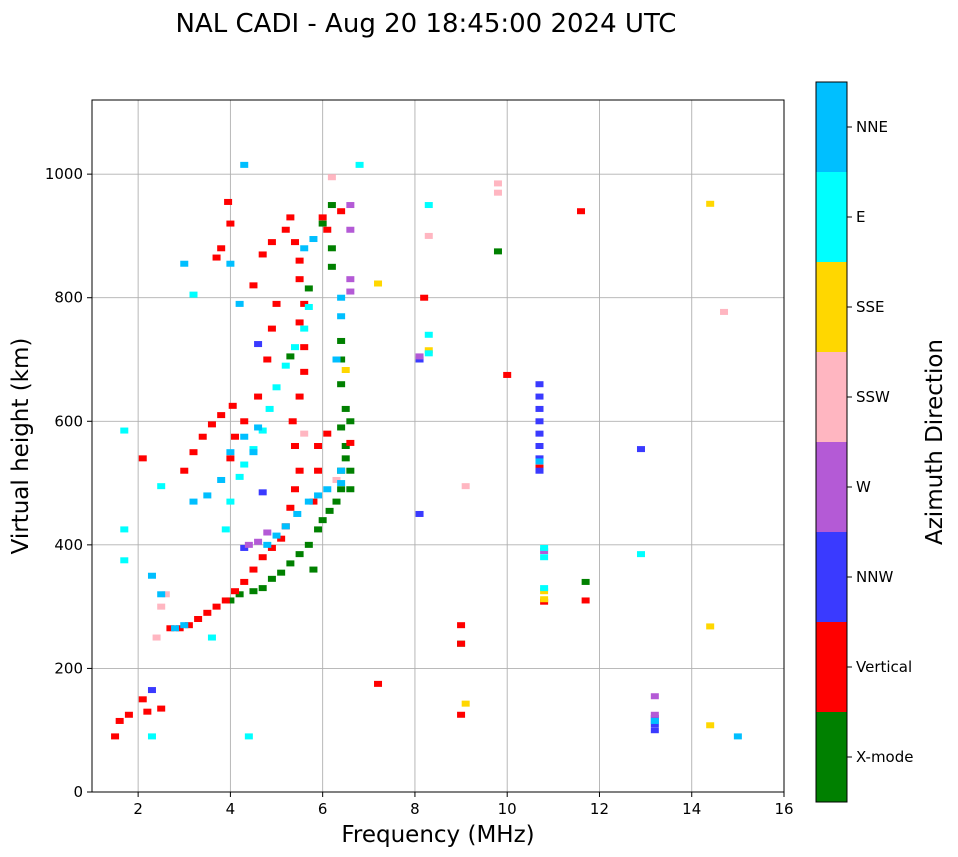  What do you see at coordinates (884, 757) in the screenshot?
I see `colorbar-label: X-mode` at bounding box center [884, 757].